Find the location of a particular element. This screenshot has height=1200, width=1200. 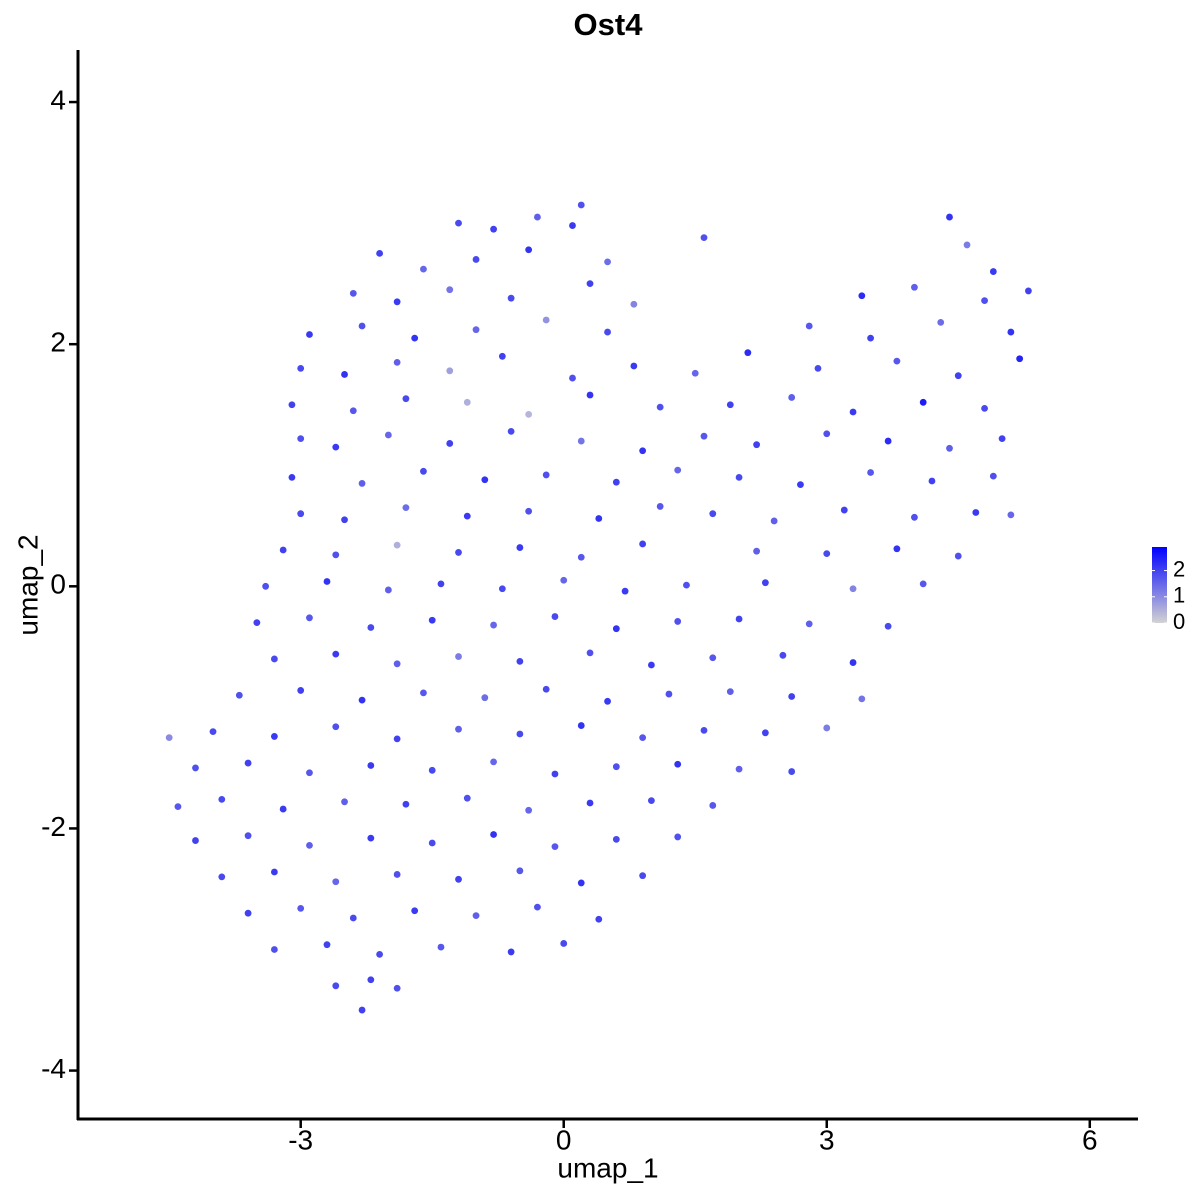

y-tick-label: 4 is located at coordinates (58, 99).